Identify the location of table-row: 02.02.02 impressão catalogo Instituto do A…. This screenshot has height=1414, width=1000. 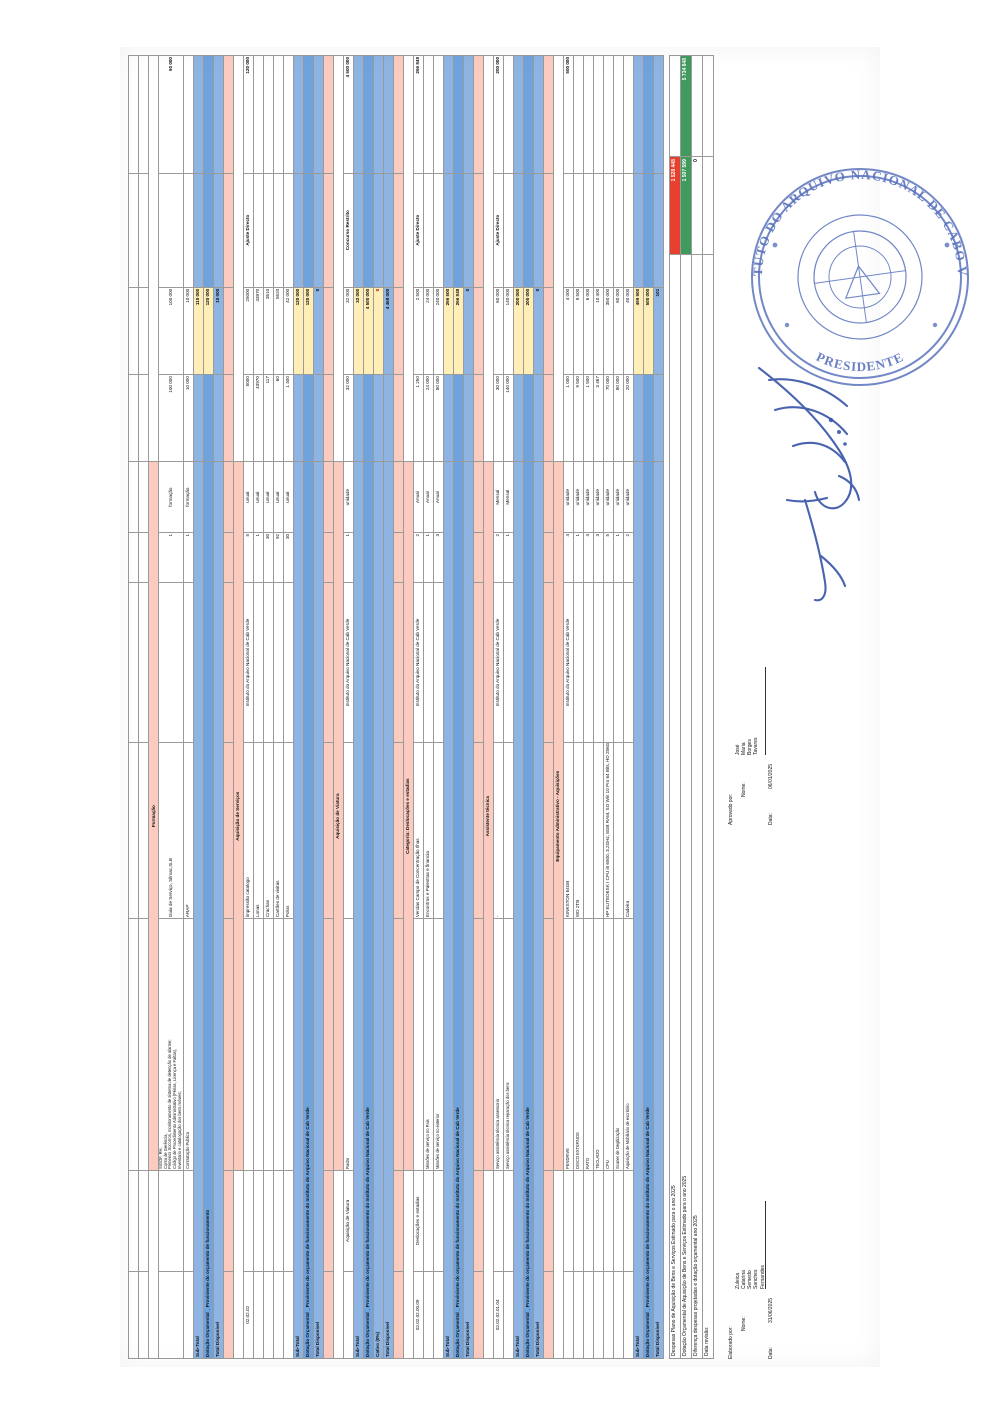
(248, 707).